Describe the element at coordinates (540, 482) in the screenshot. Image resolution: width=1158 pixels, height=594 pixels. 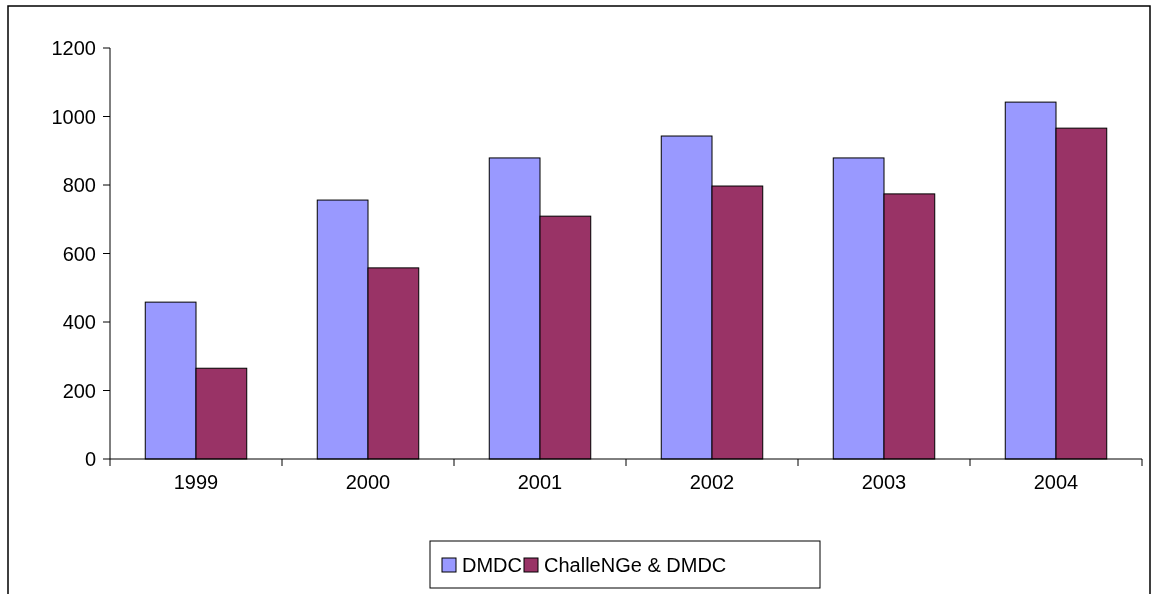
I see `x-tick-label: 2001` at that location.